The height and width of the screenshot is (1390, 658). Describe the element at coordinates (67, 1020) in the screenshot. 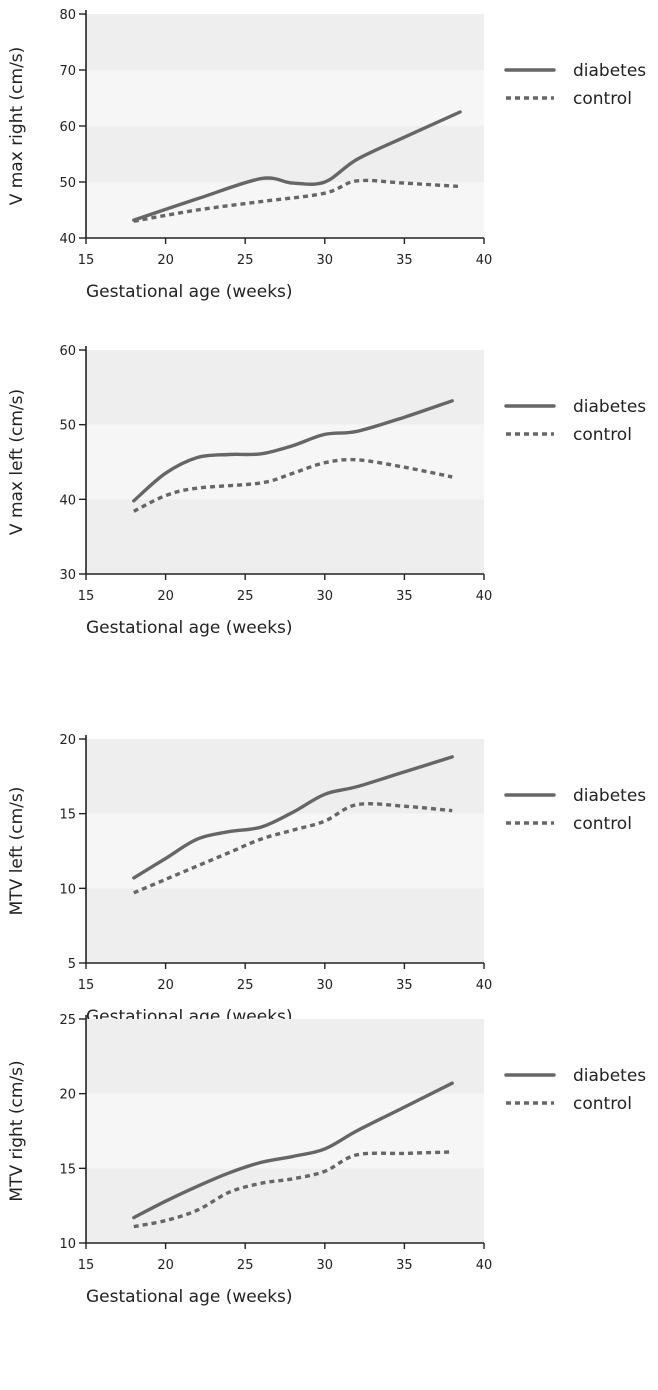

I see `y-tick-label: 25` at that location.